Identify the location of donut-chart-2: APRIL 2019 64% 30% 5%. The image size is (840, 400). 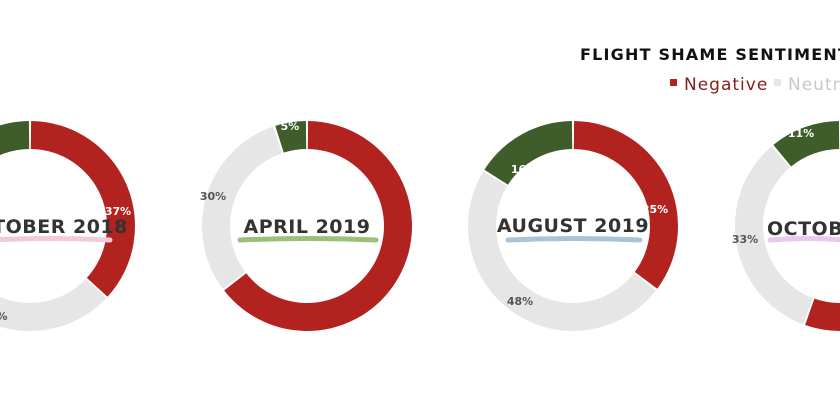
(306, 225).